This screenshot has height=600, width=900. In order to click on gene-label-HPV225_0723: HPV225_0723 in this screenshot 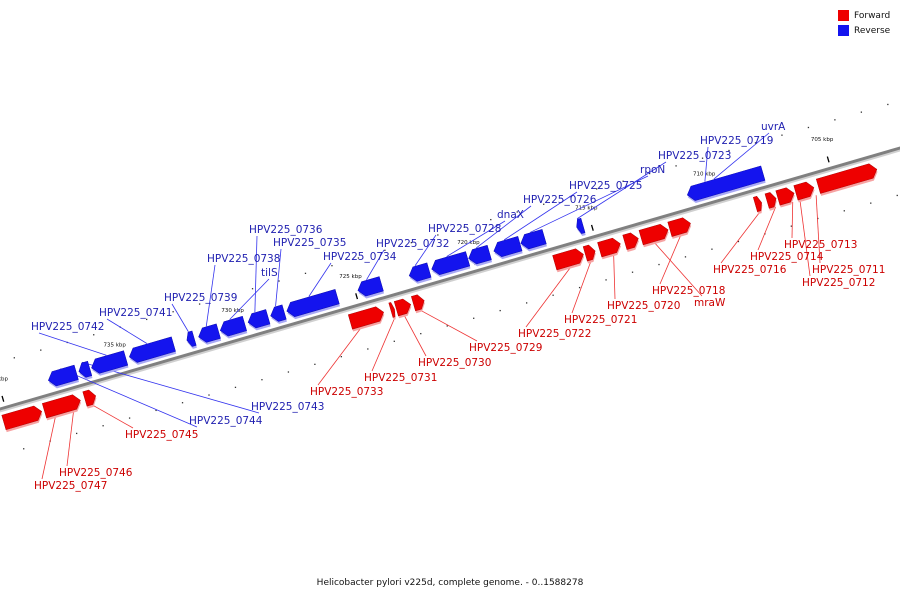, I will do `click(694, 156)`.